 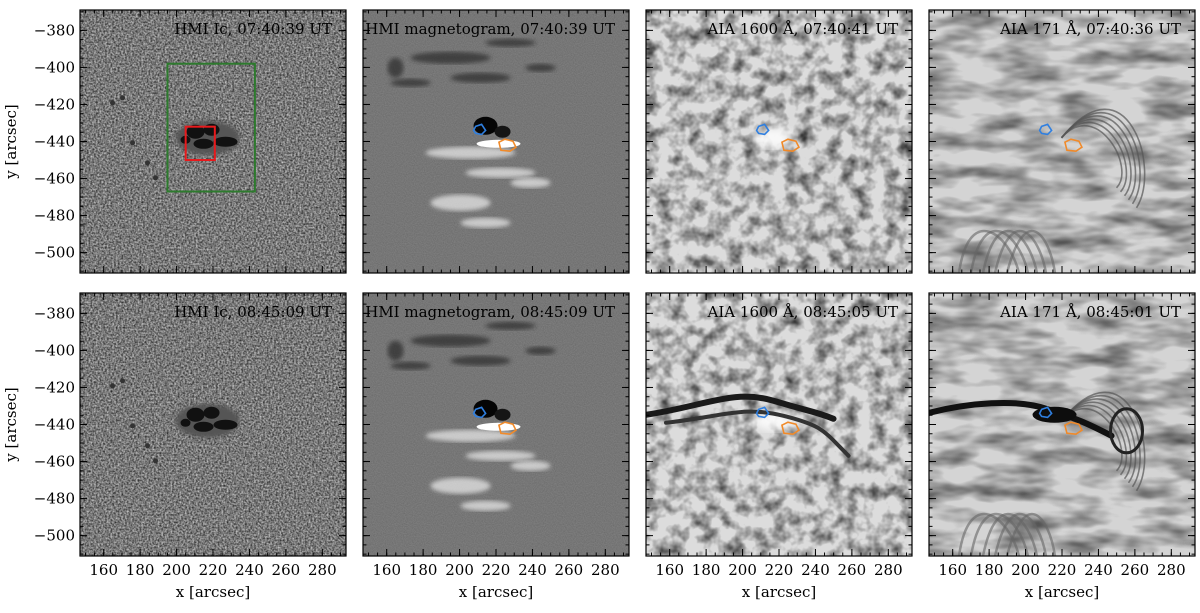 I want to click on panel-a171-3: AIA 171 Å, 07:40:36 UT, so click(x=1062, y=141).